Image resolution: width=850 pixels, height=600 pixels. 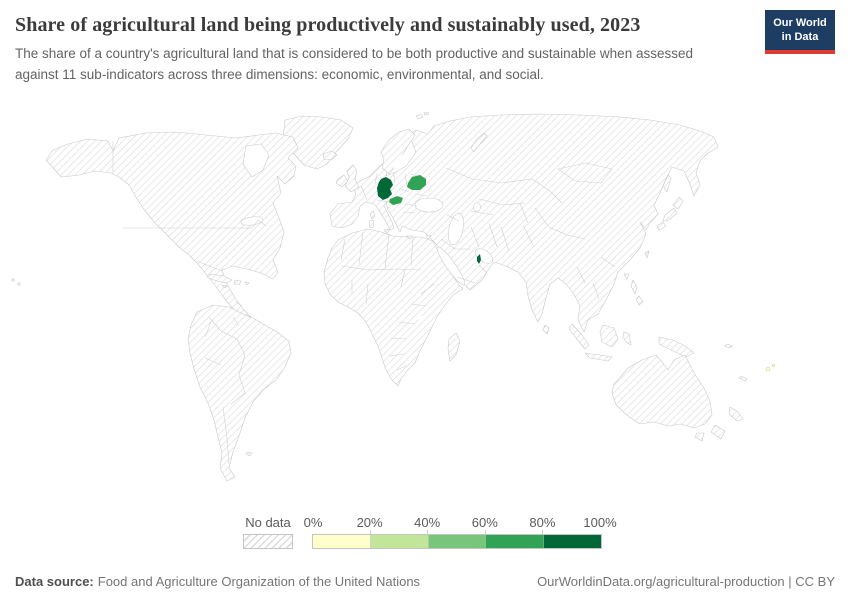 I want to click on landmass-sulawesi, so click(x=627, y=338).